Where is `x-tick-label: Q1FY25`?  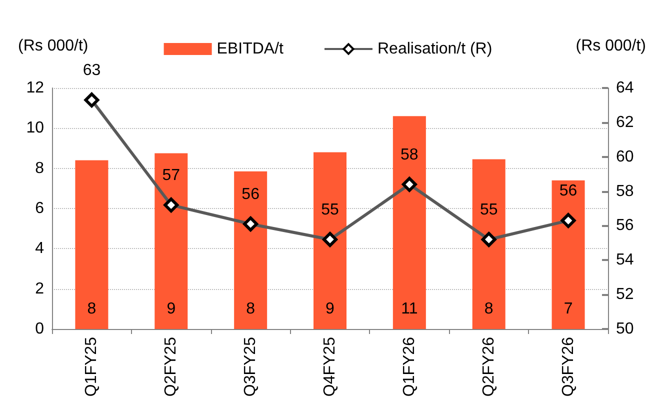
x-tick-label: Q1FY25 is located at coordinates (91, 366).